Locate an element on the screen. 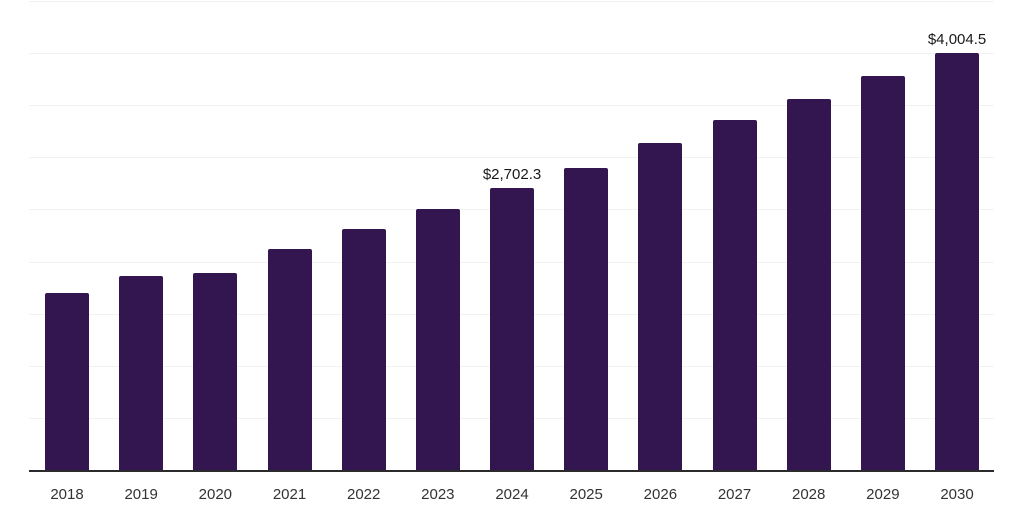 The width and height of the screenshot is (1024, 512). bar-2024 is located at coordinates (512, 329).